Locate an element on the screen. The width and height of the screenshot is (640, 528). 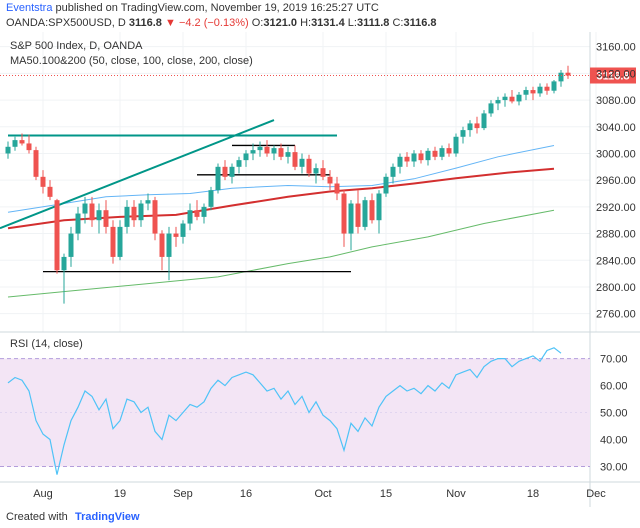
time-tick-label: Aug is located at coordinates (43, 494).